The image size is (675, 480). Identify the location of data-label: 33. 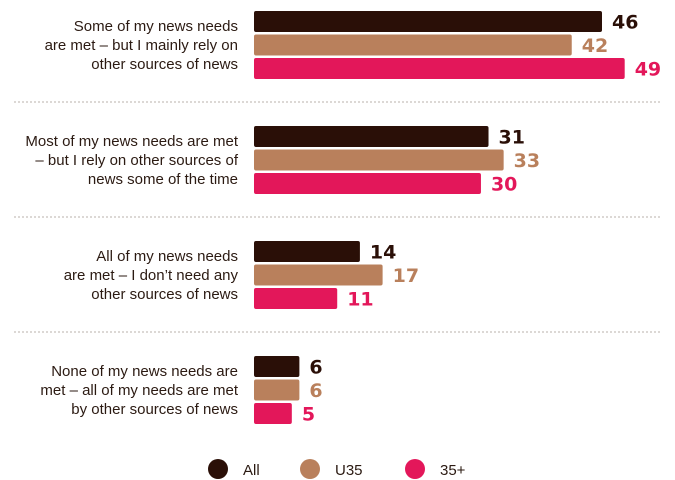
(527, 161).